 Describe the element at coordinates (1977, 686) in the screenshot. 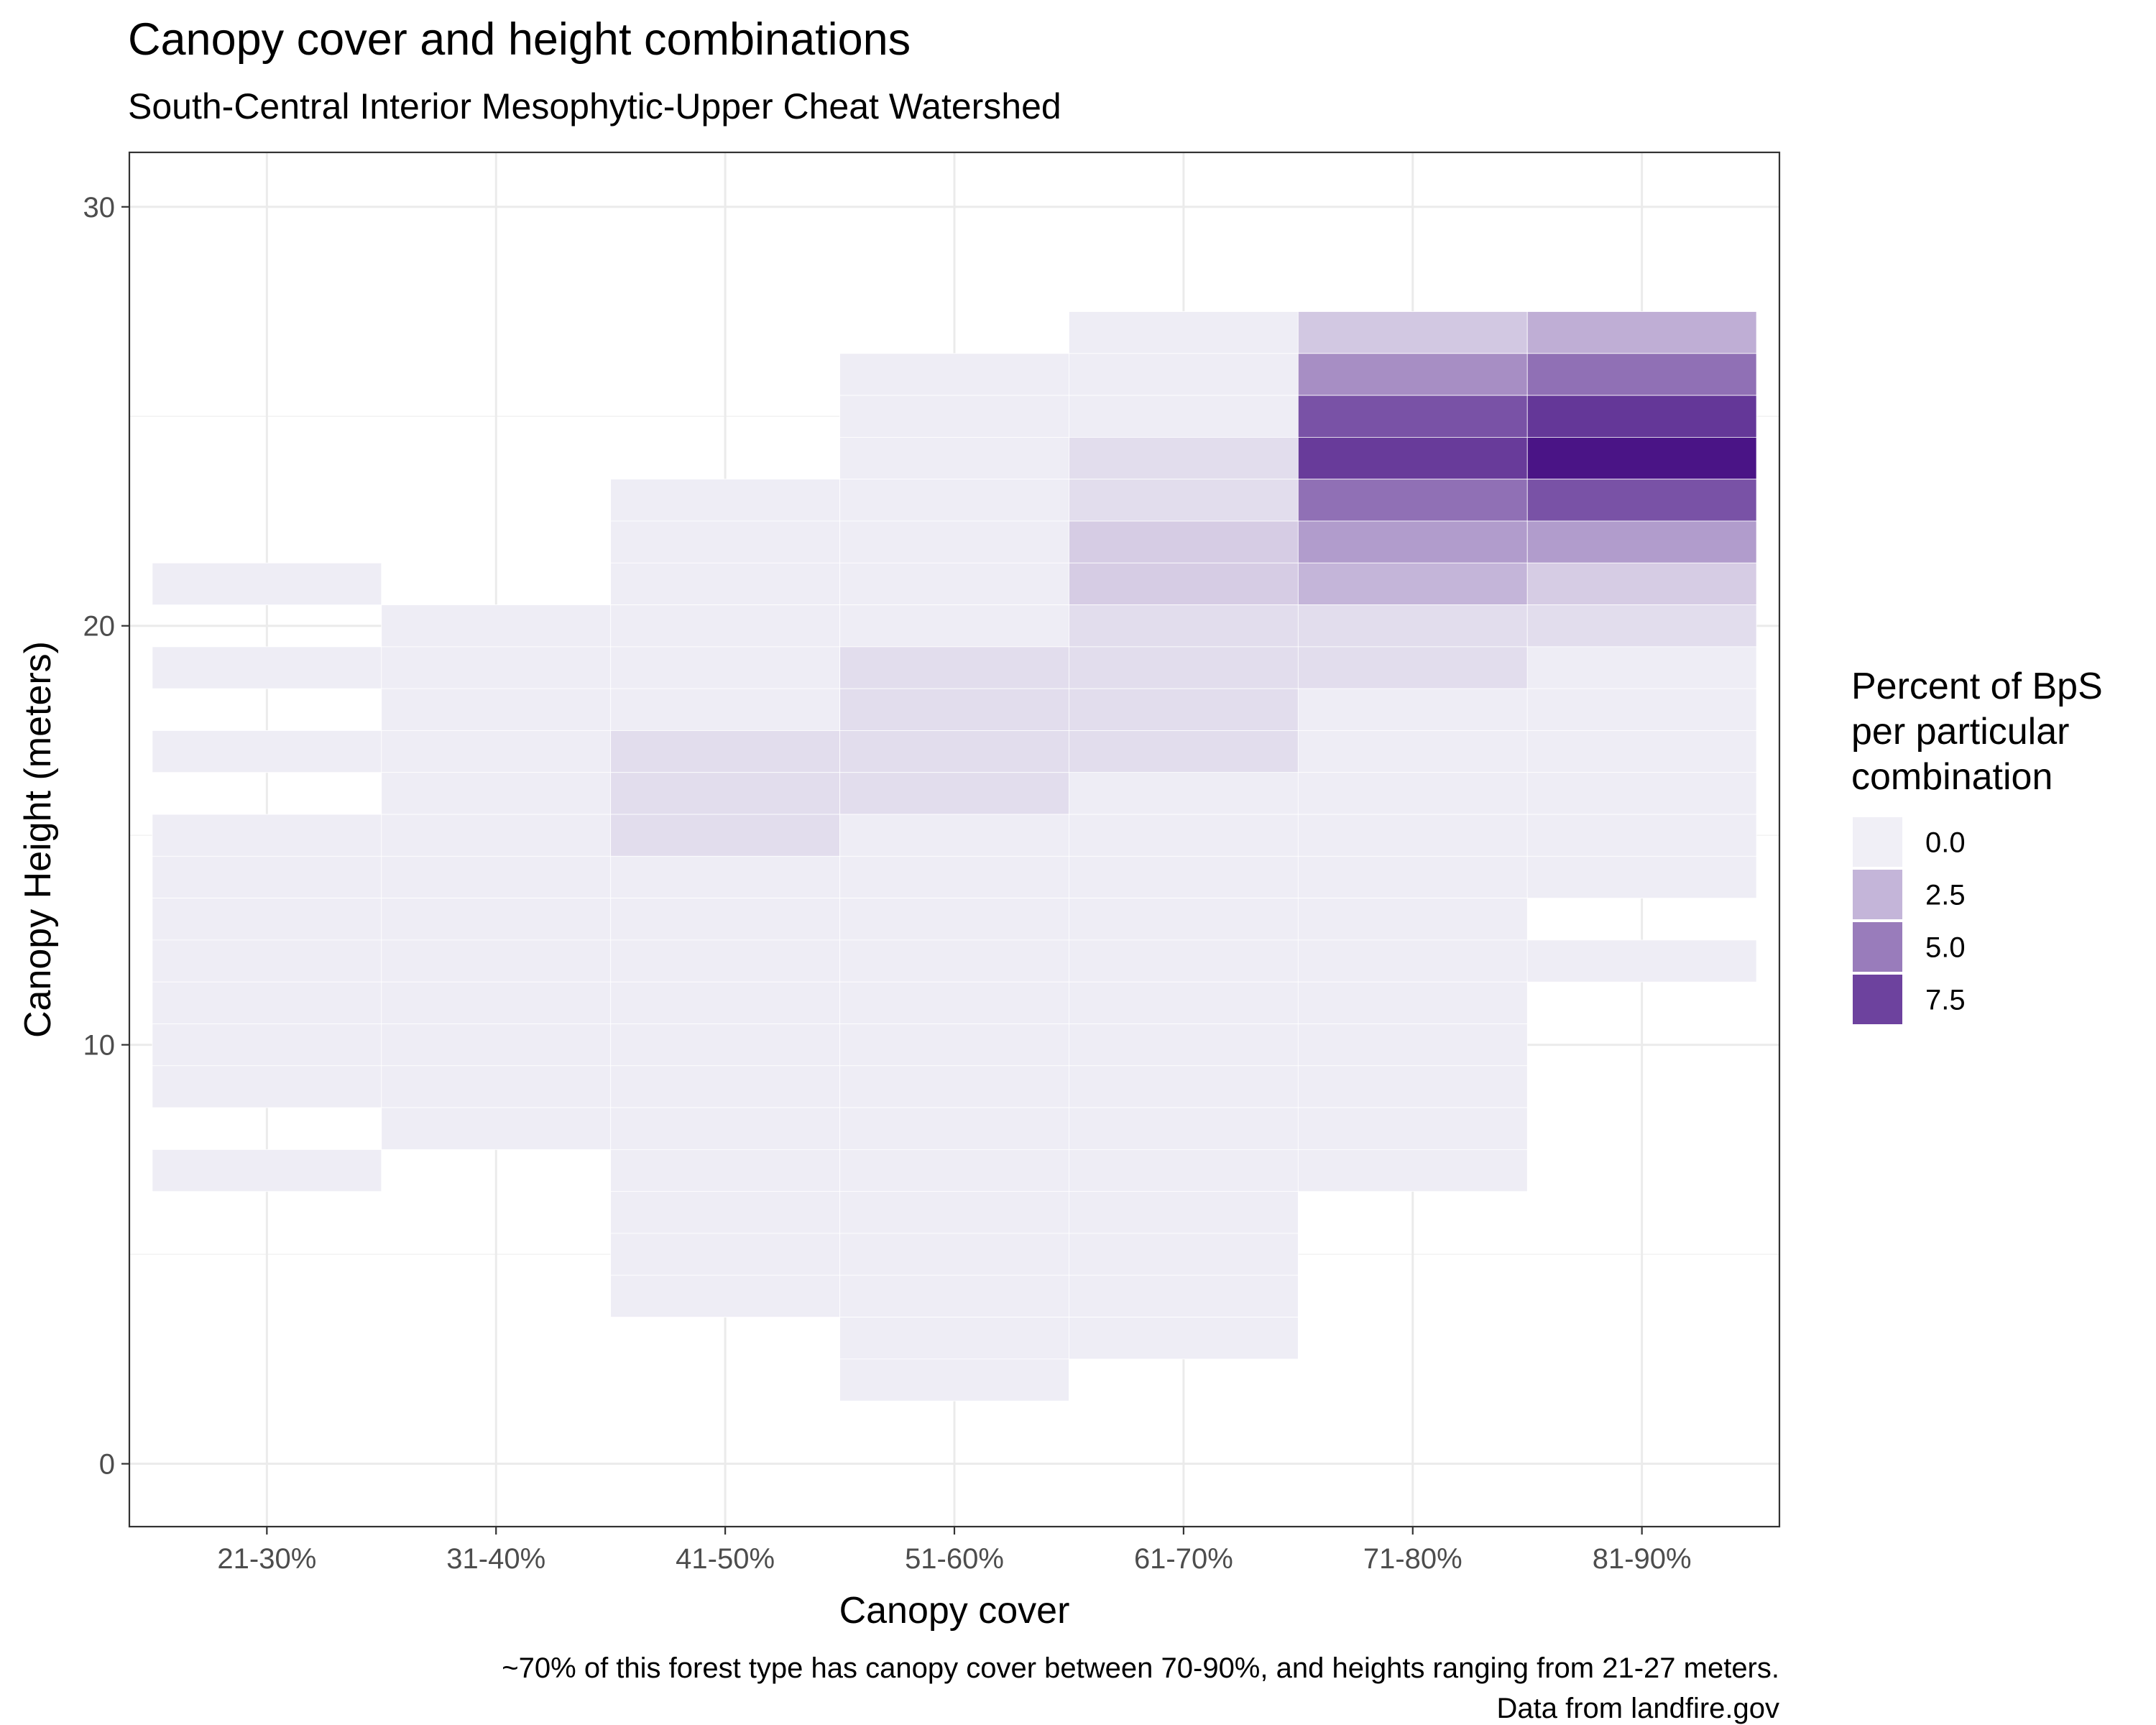

I see `legend-title-line: Percent of BpS` at that location.